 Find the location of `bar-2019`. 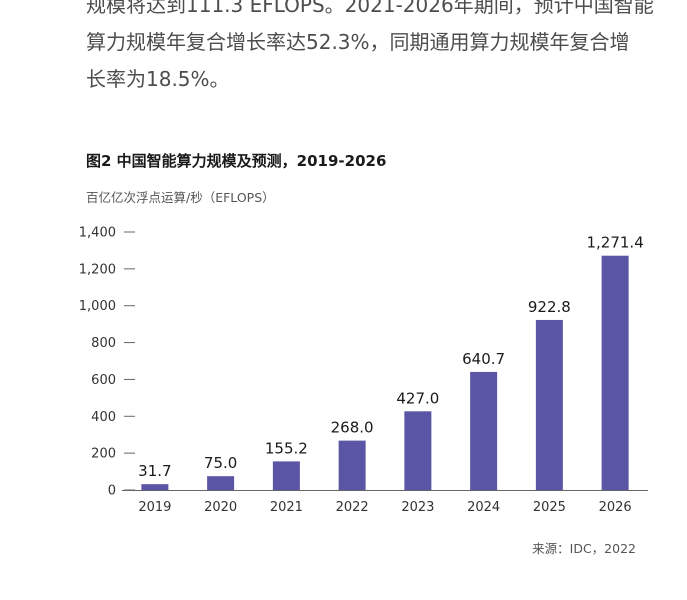

bar-2019 is located at coordinates (155, 487).